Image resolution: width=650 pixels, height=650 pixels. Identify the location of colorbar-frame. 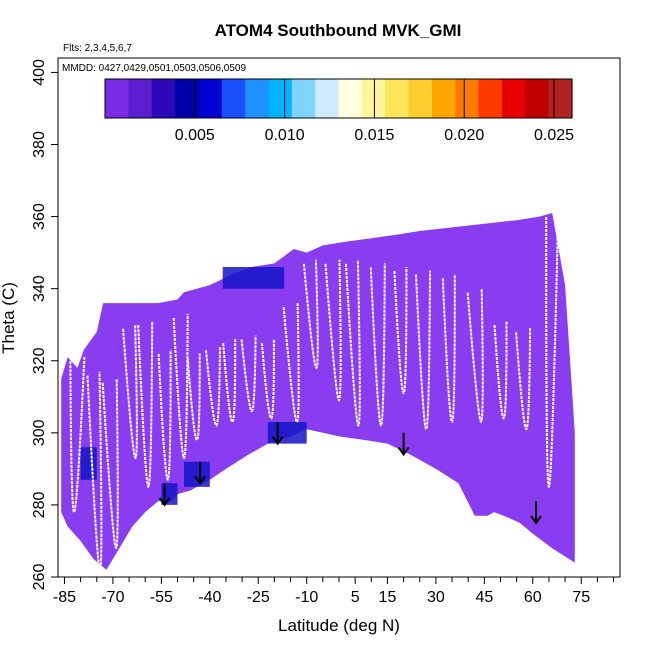
(338, 98).